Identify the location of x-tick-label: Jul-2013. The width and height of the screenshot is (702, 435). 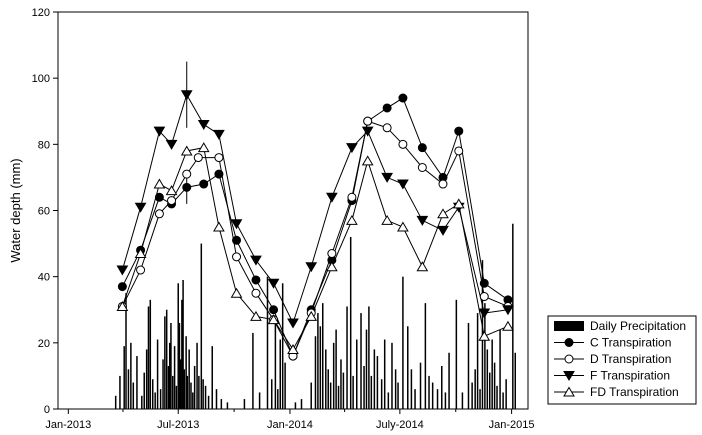
(178, 425).